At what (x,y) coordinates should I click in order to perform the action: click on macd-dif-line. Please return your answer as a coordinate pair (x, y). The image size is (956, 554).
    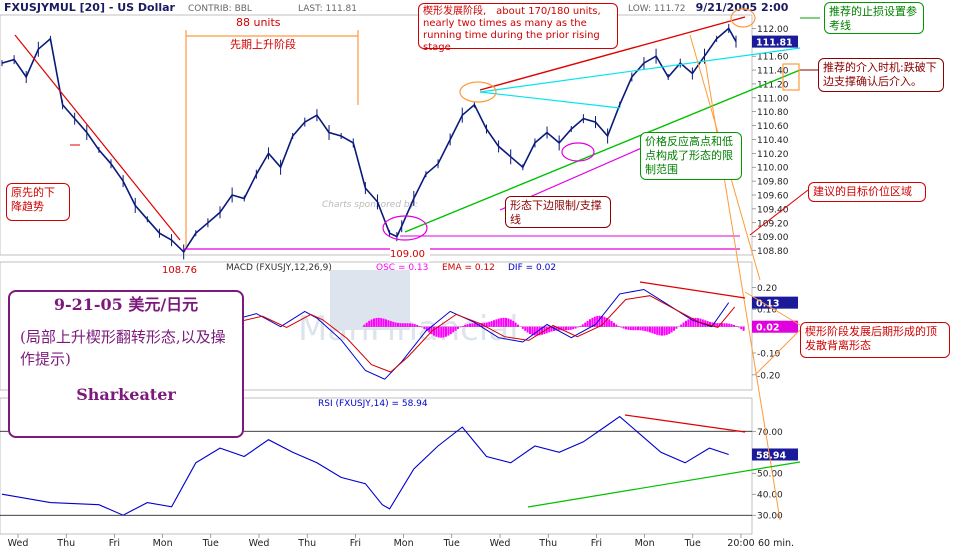
    Looking at the image, I should click on (456, 334).